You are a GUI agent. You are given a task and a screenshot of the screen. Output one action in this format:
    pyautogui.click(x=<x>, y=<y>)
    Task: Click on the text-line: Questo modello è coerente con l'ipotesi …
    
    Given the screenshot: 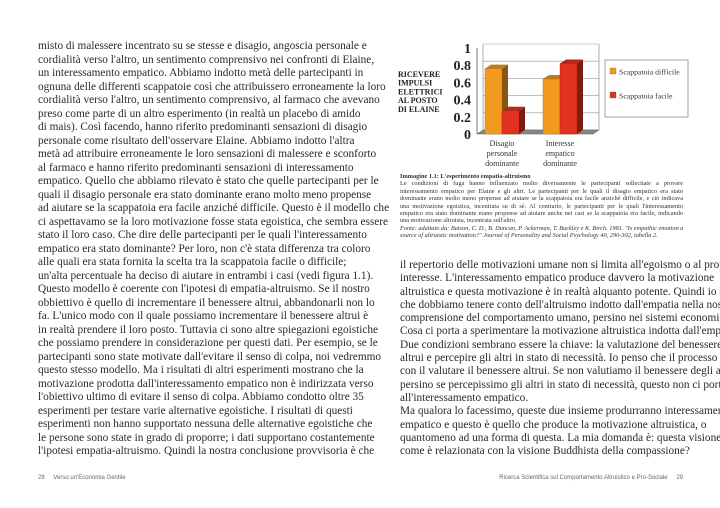 What is the action you would take?
    pyautogui.click(x=204, y=289)
    